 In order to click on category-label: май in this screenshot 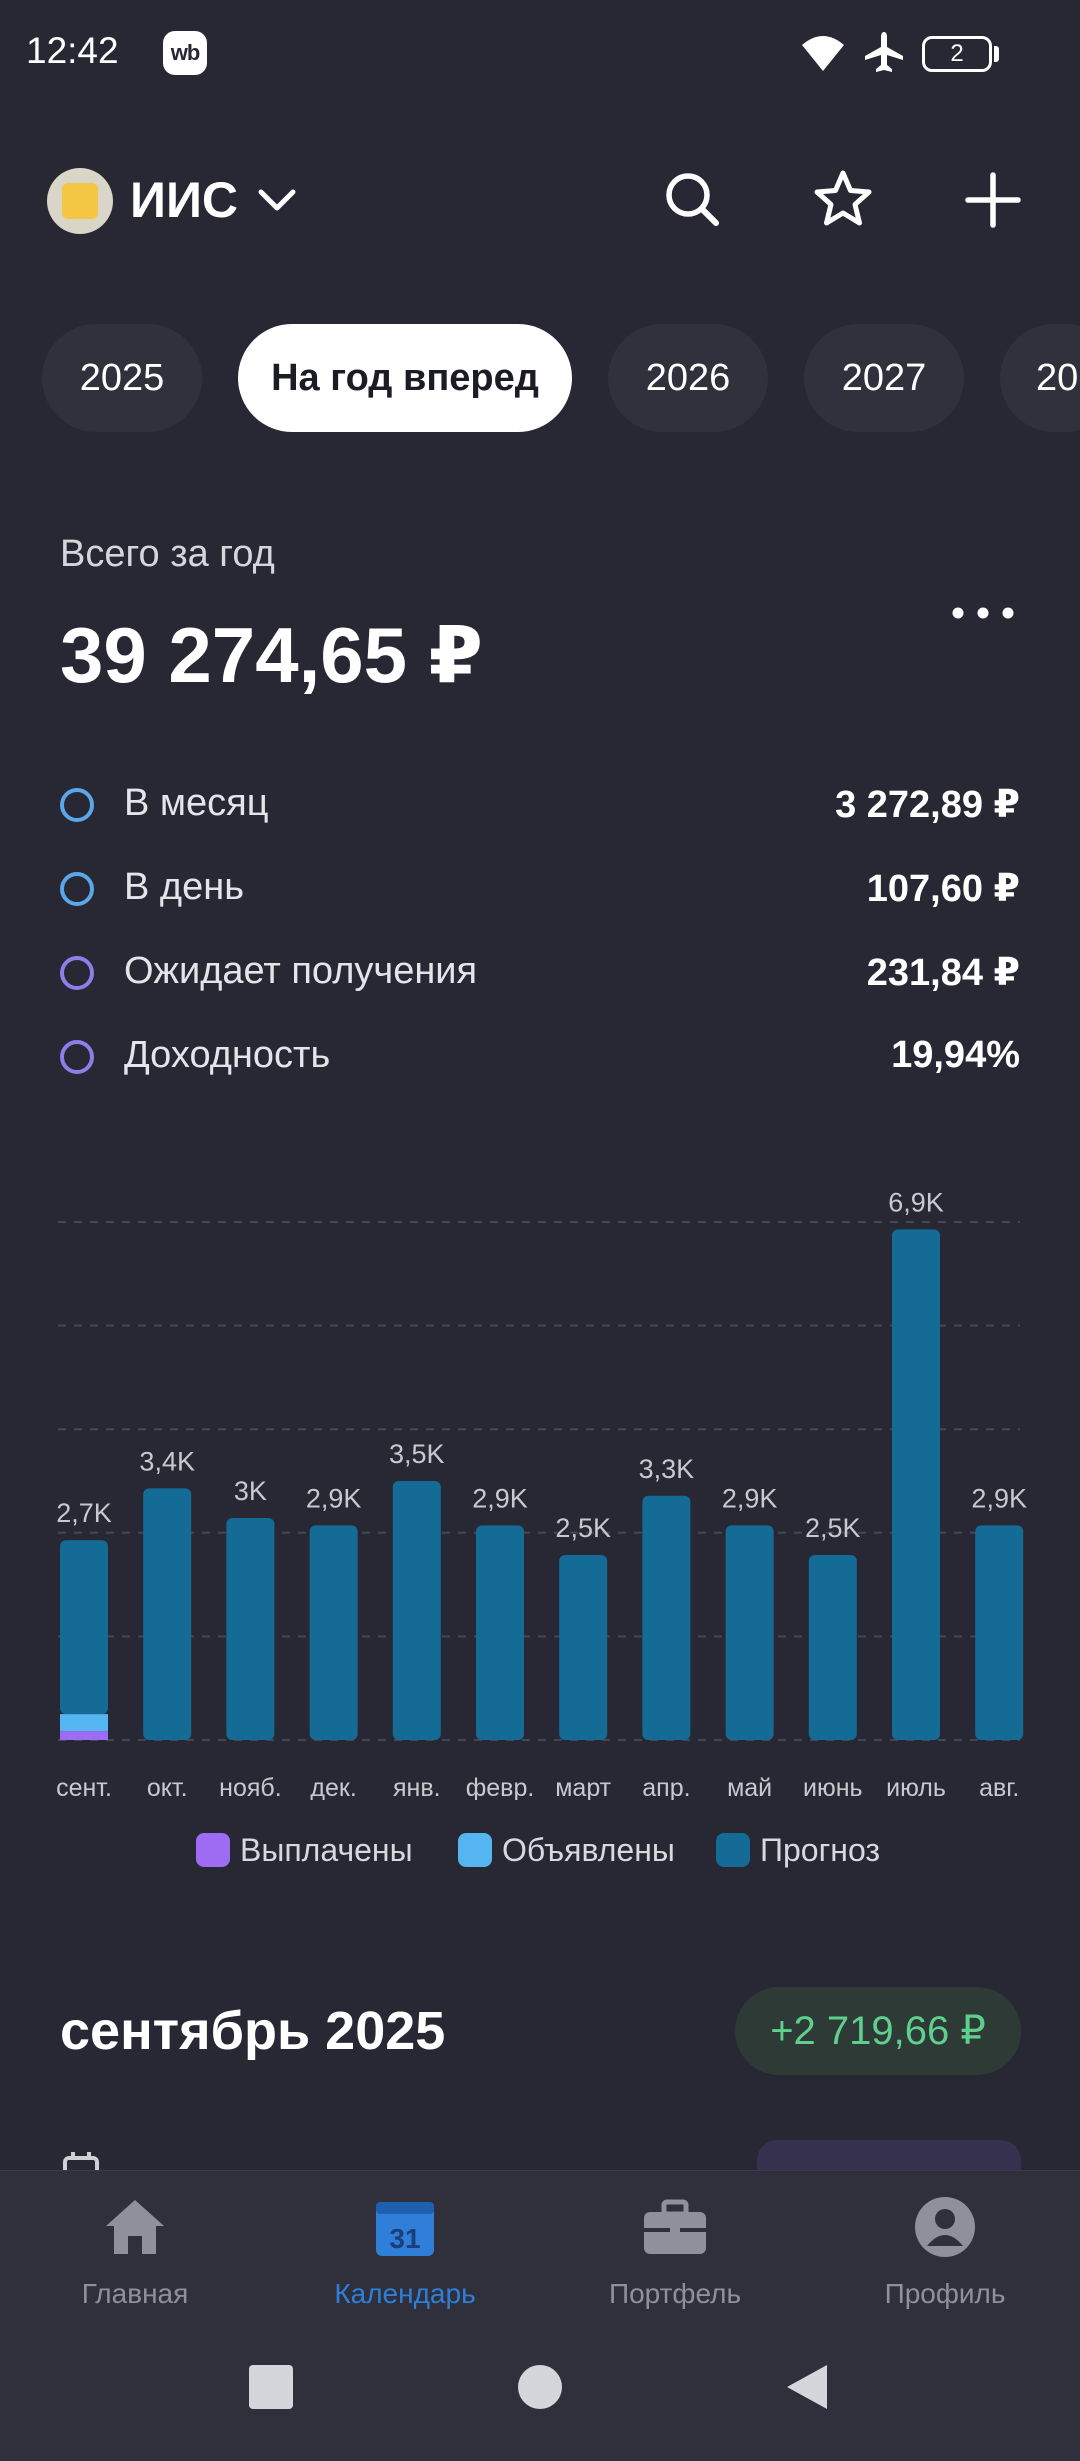, I will do `click(749, 1787)`.